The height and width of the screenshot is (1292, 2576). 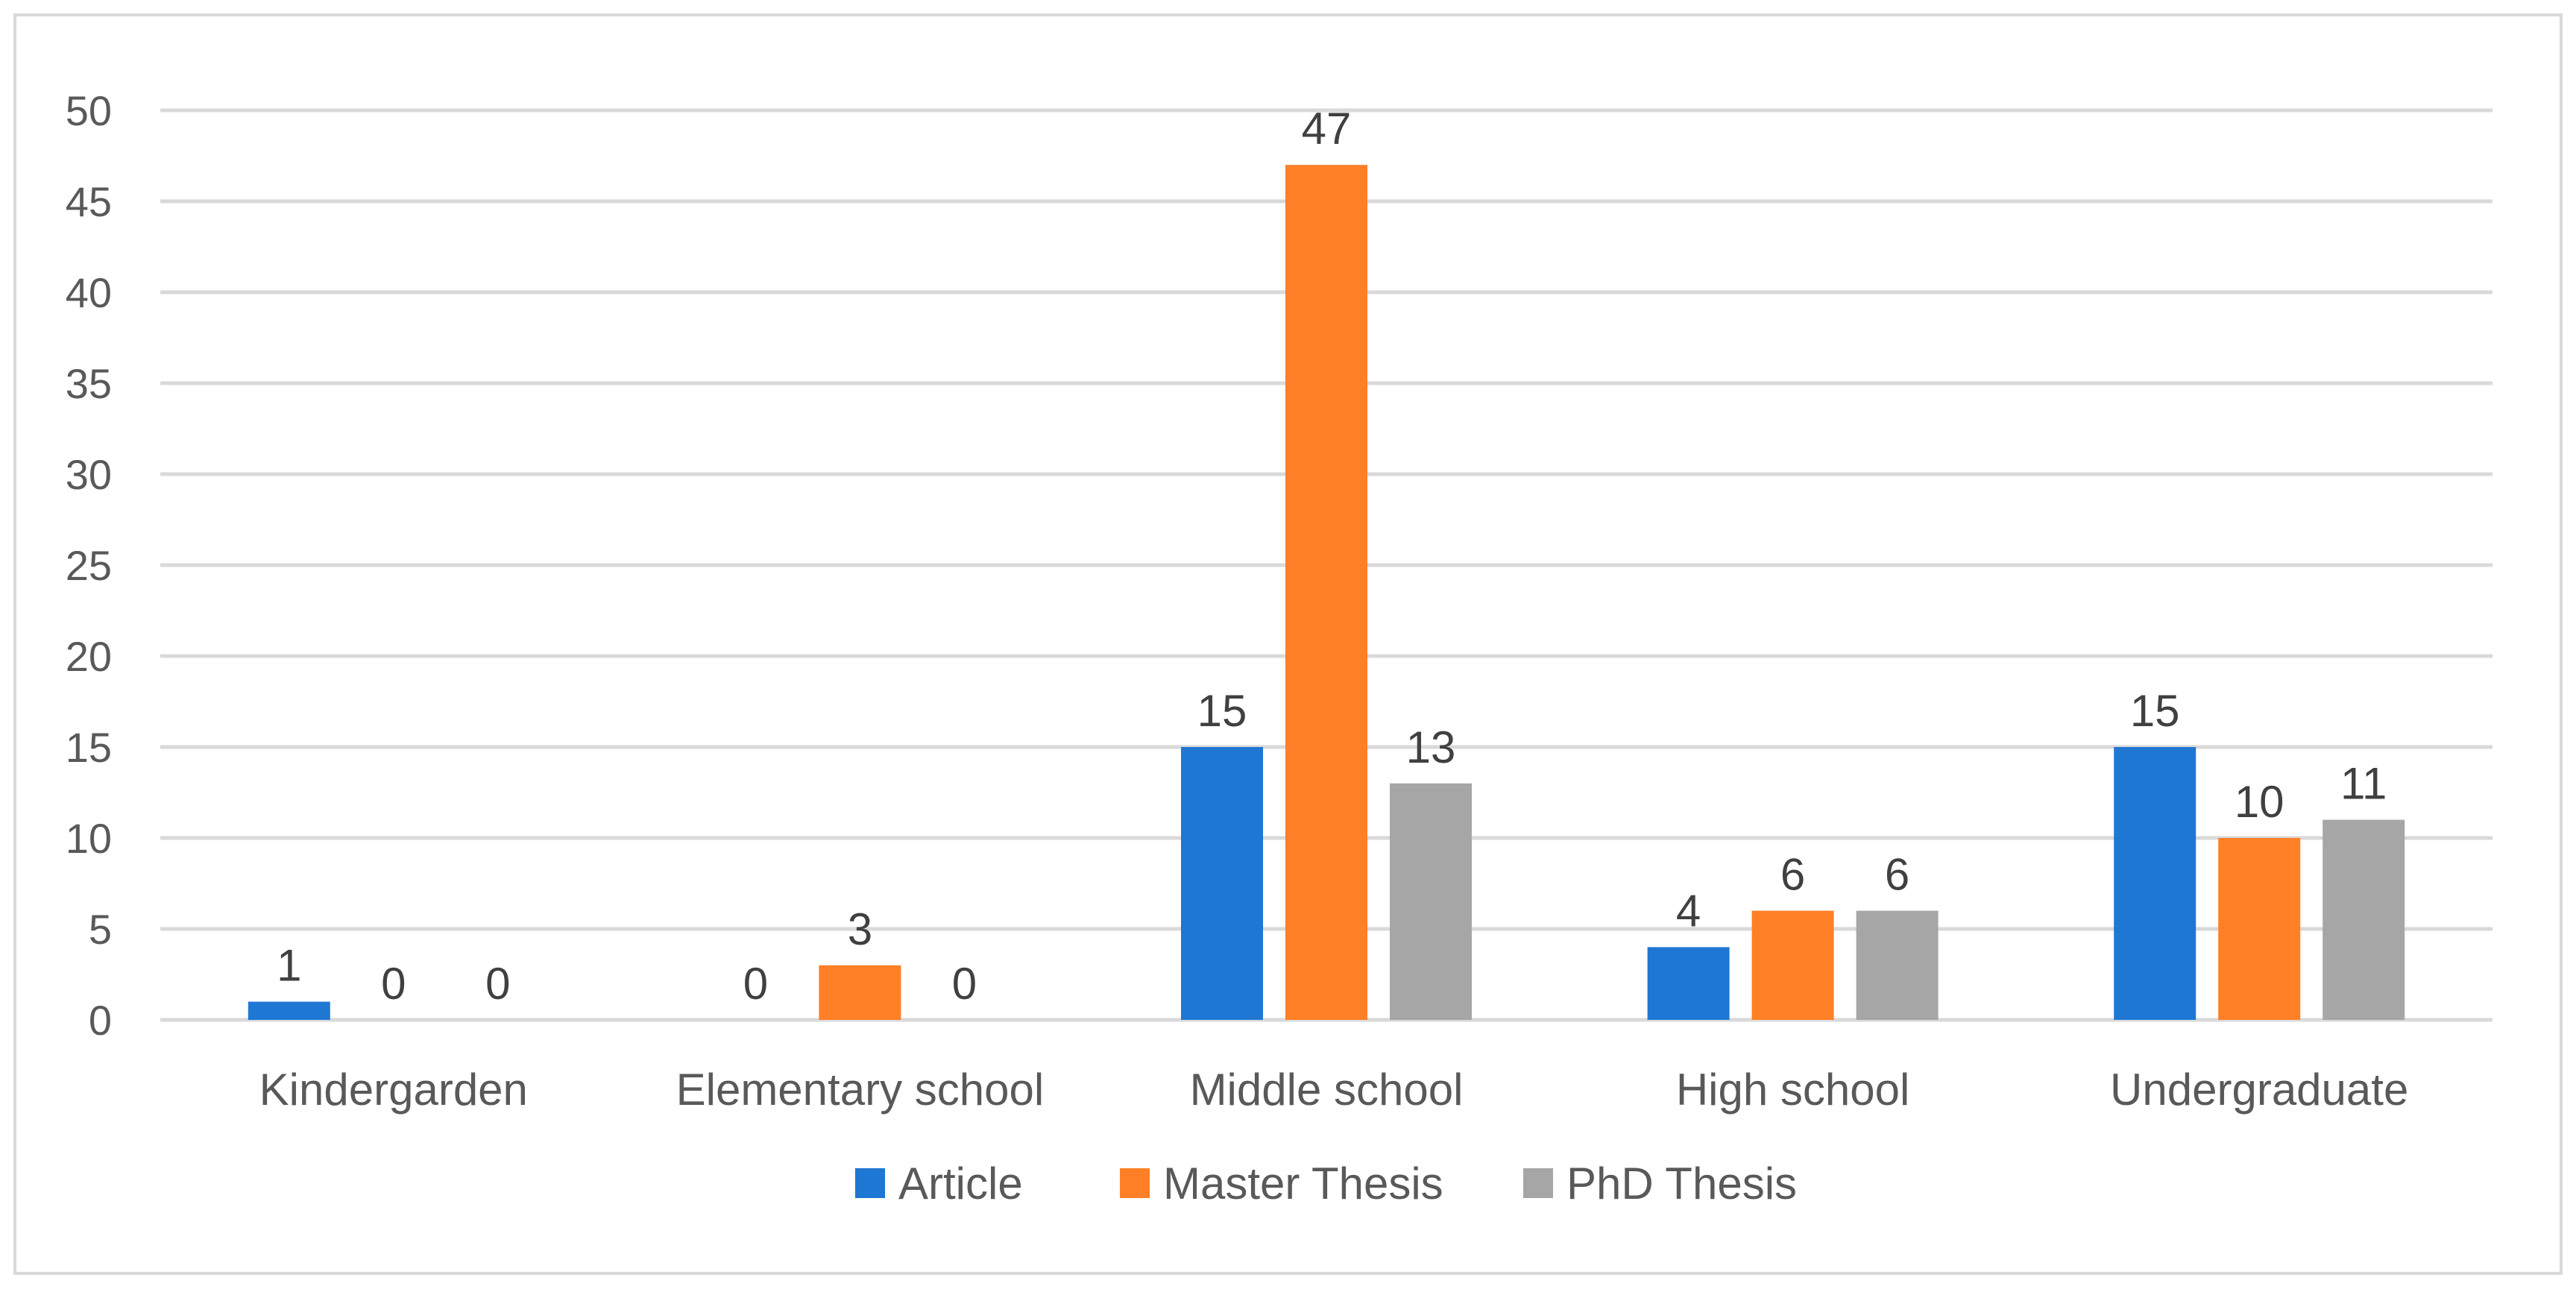 I want to click on data-label: 11, so click(x=2363, y=784).